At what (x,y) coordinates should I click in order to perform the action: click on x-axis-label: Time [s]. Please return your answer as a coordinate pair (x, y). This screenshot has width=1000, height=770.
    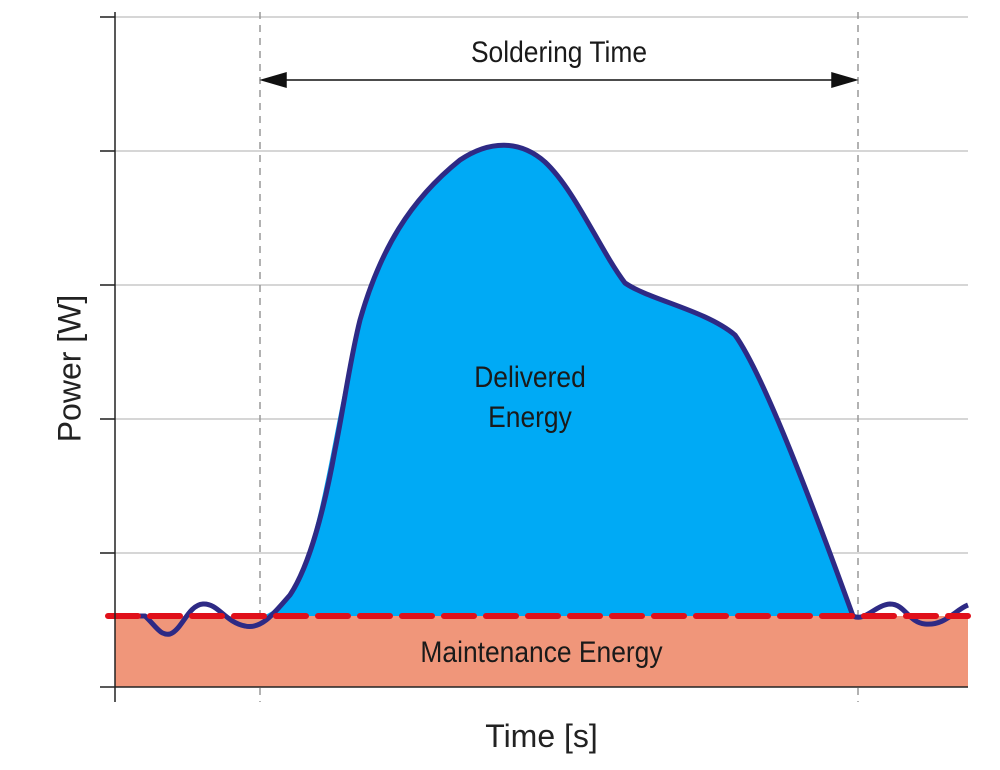
    Looking at the image, I should click on (541, 736).